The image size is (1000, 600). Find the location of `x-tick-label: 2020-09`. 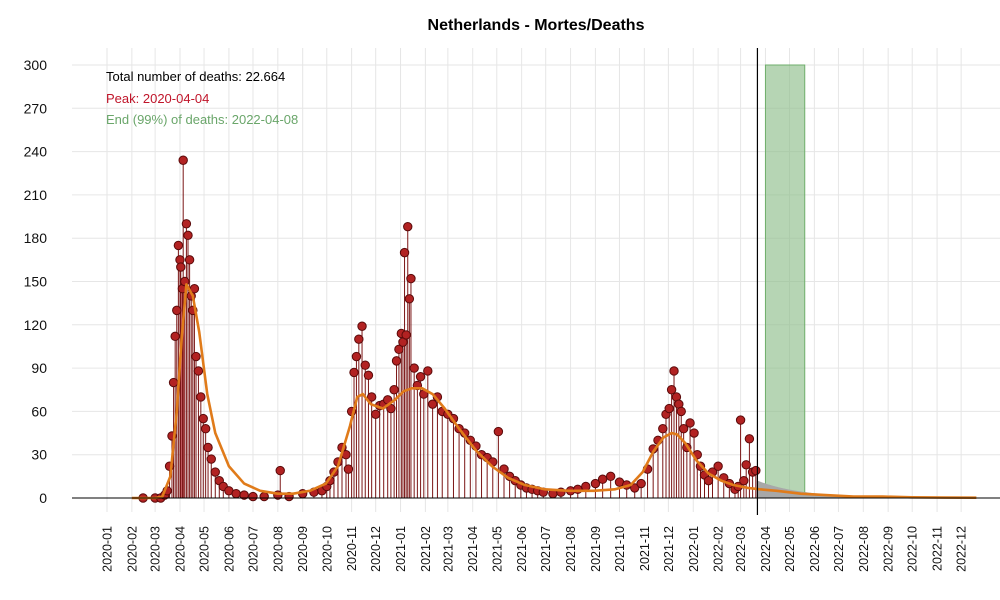

x-tick-label: 2020-09 is located at coordinates (303, 549).